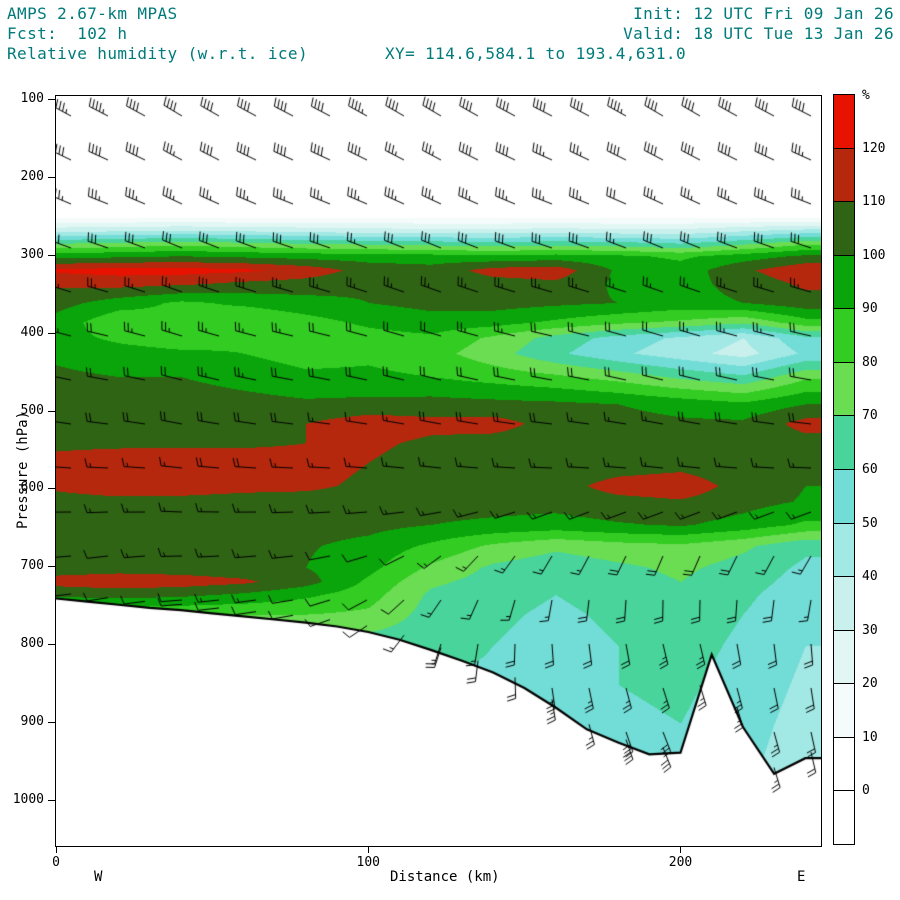  What do you see at coordinates (866, 95) in the screenshot?
I see `colorbar-unit-label: %` at bounding box center [866, 95].